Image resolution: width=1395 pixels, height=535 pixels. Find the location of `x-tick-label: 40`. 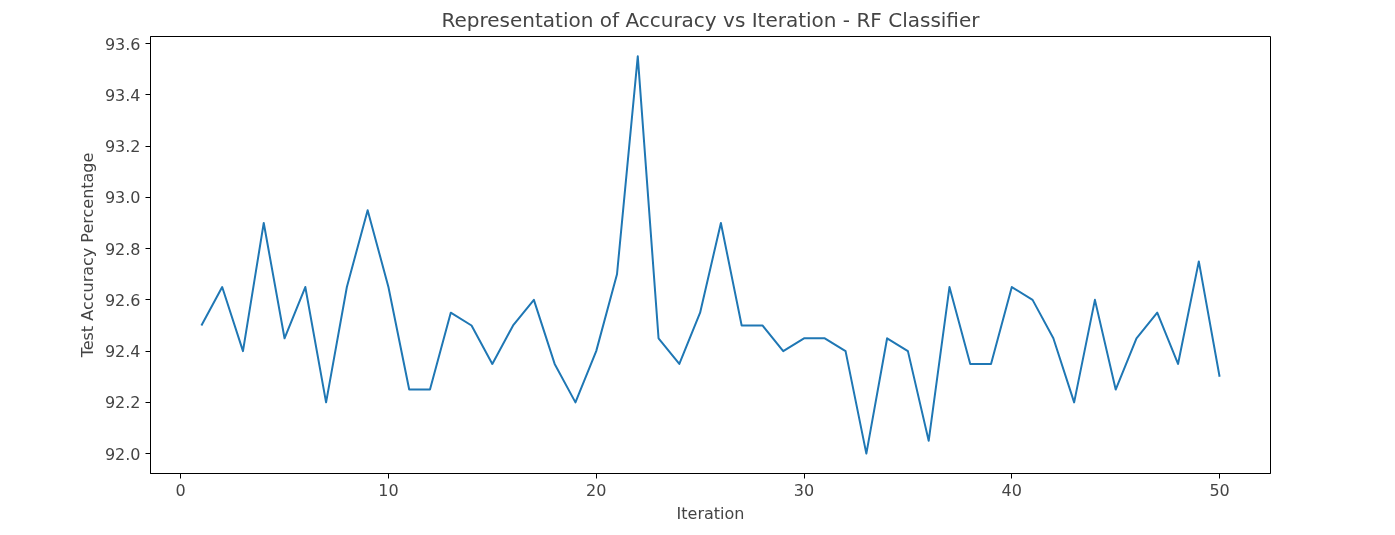

x-tick-label: 40 is located at coordinates (1011, 490).